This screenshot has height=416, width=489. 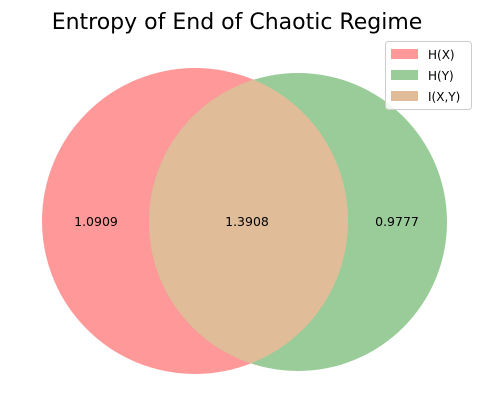 I want to click on legend: H(X) H(Y) I(X,Y), so click(x=428, y=75).